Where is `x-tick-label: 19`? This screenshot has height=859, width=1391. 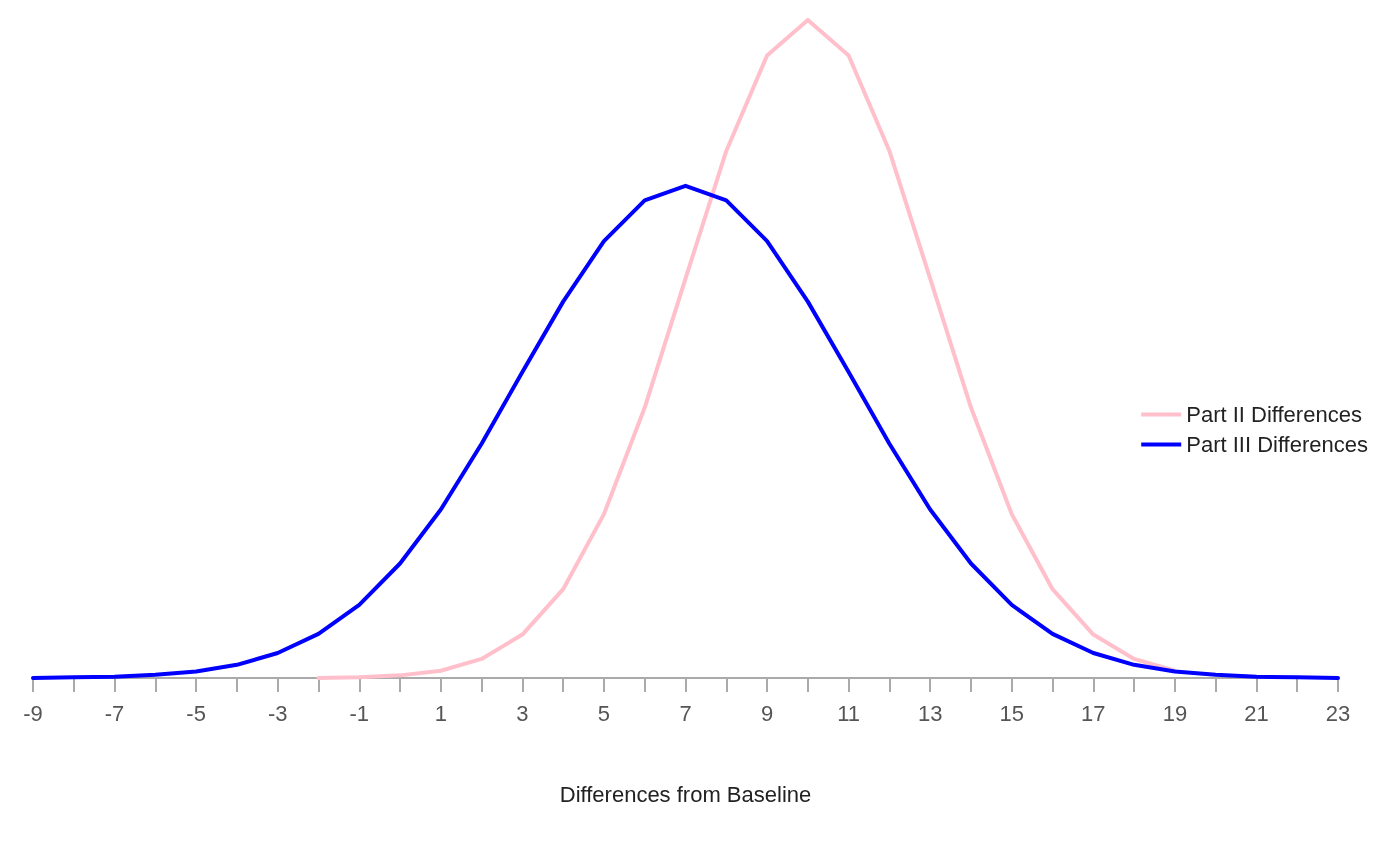 x-tick-label: 19 is located at coordinates (1175, 713).